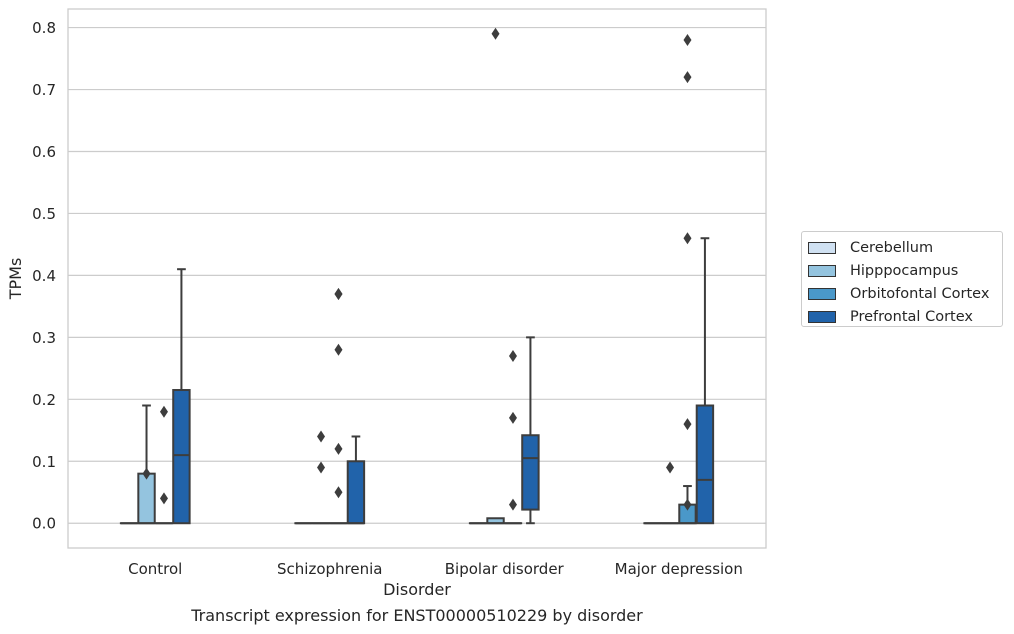  Describe the element at coordinates (44, 90) in the screenshot. I see `y-tick-label: 0.7` at that location.